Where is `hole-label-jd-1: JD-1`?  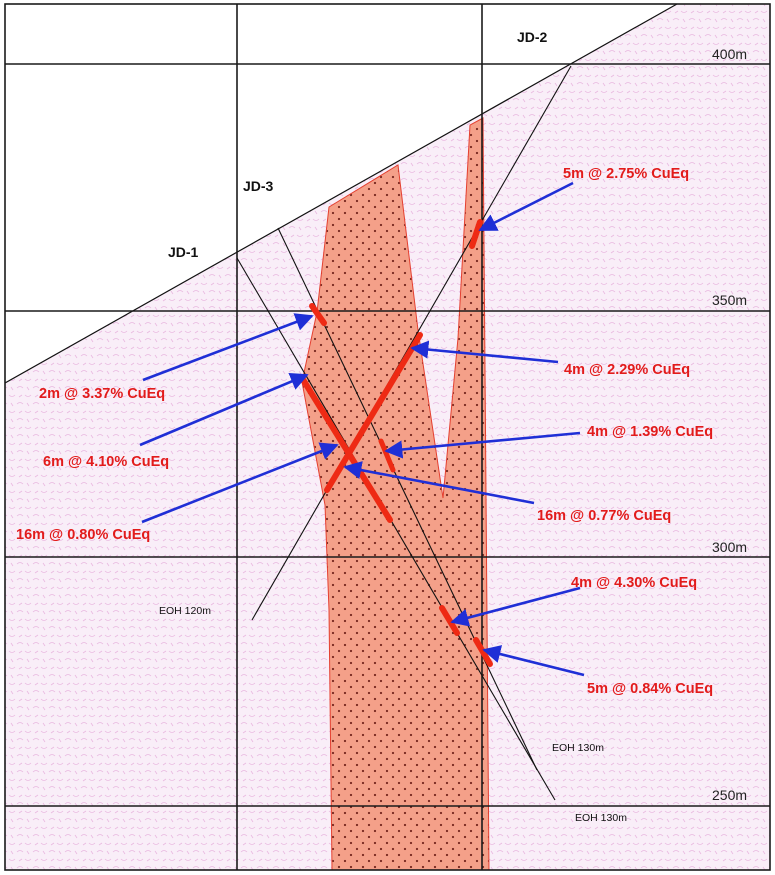 hole-label-jd-1: JD-1 is located at coordinates (183, 252).